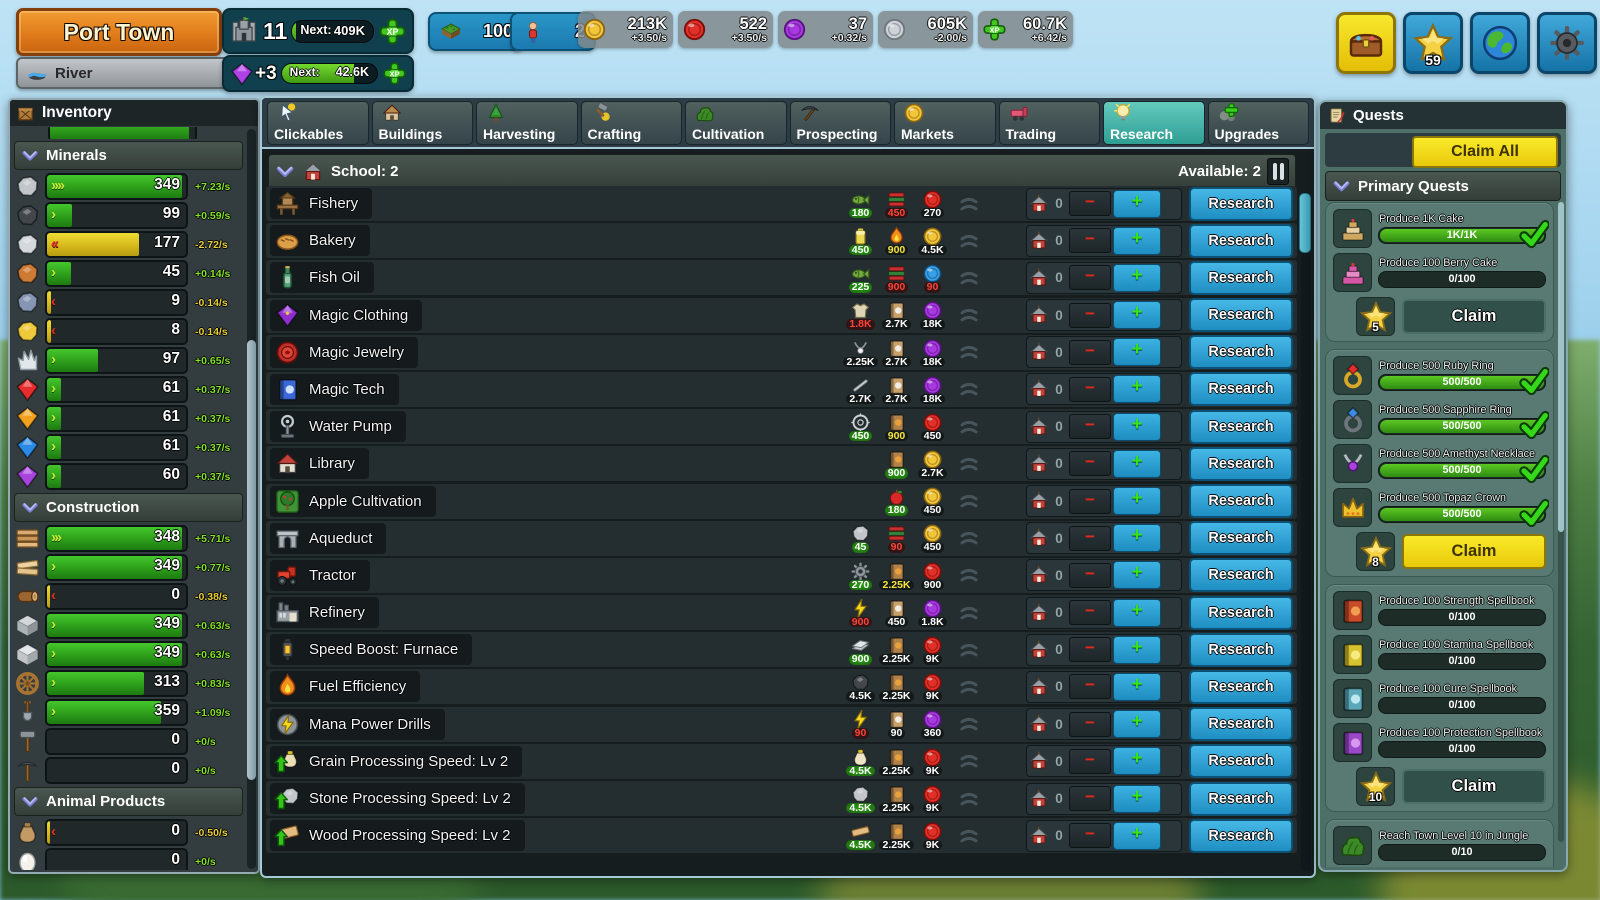  What do you see at coordinates (251, 560) in the screenshot?
I see `inventory-scroll-thumb` at bounding box center [251, 560].